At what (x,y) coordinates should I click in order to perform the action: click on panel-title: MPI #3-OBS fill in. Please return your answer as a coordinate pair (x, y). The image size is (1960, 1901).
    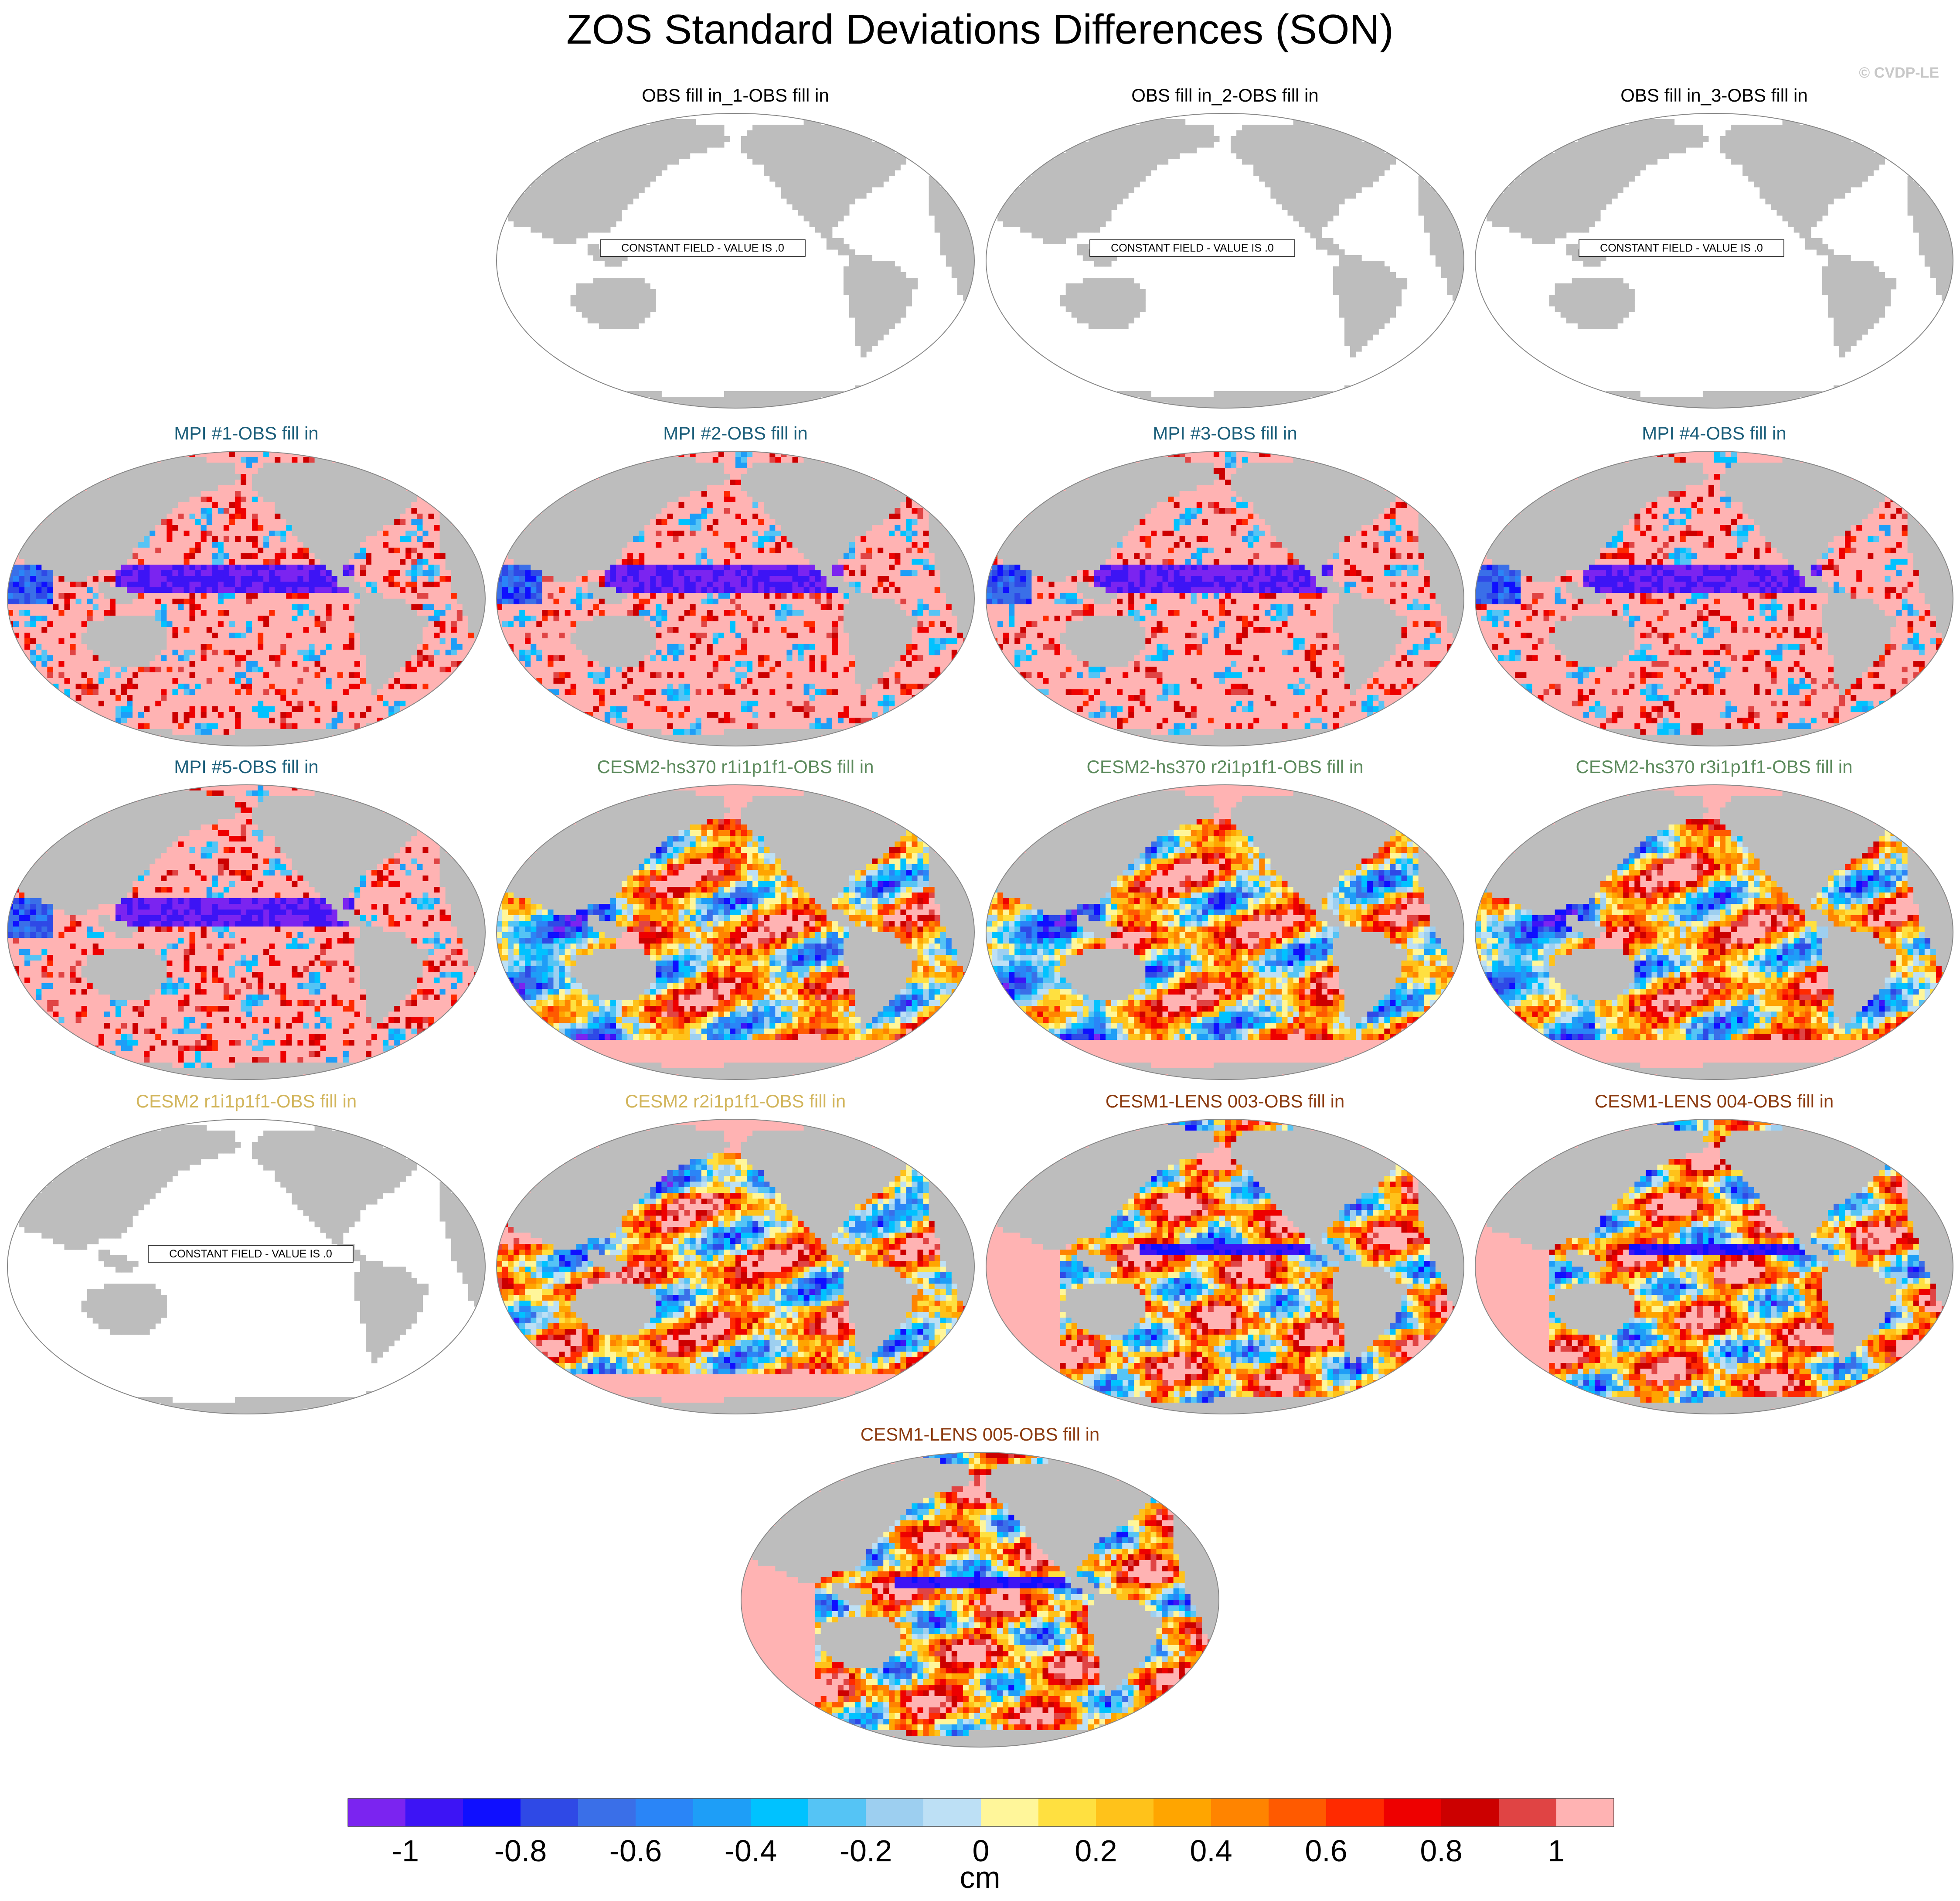
    Looking at the image, I should click on (1225, 433).